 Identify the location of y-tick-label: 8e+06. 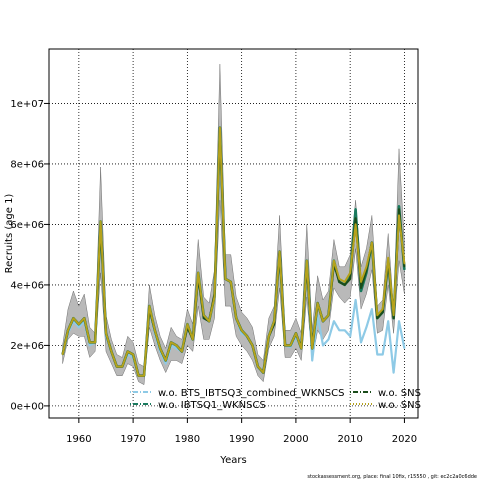
(27, 164).